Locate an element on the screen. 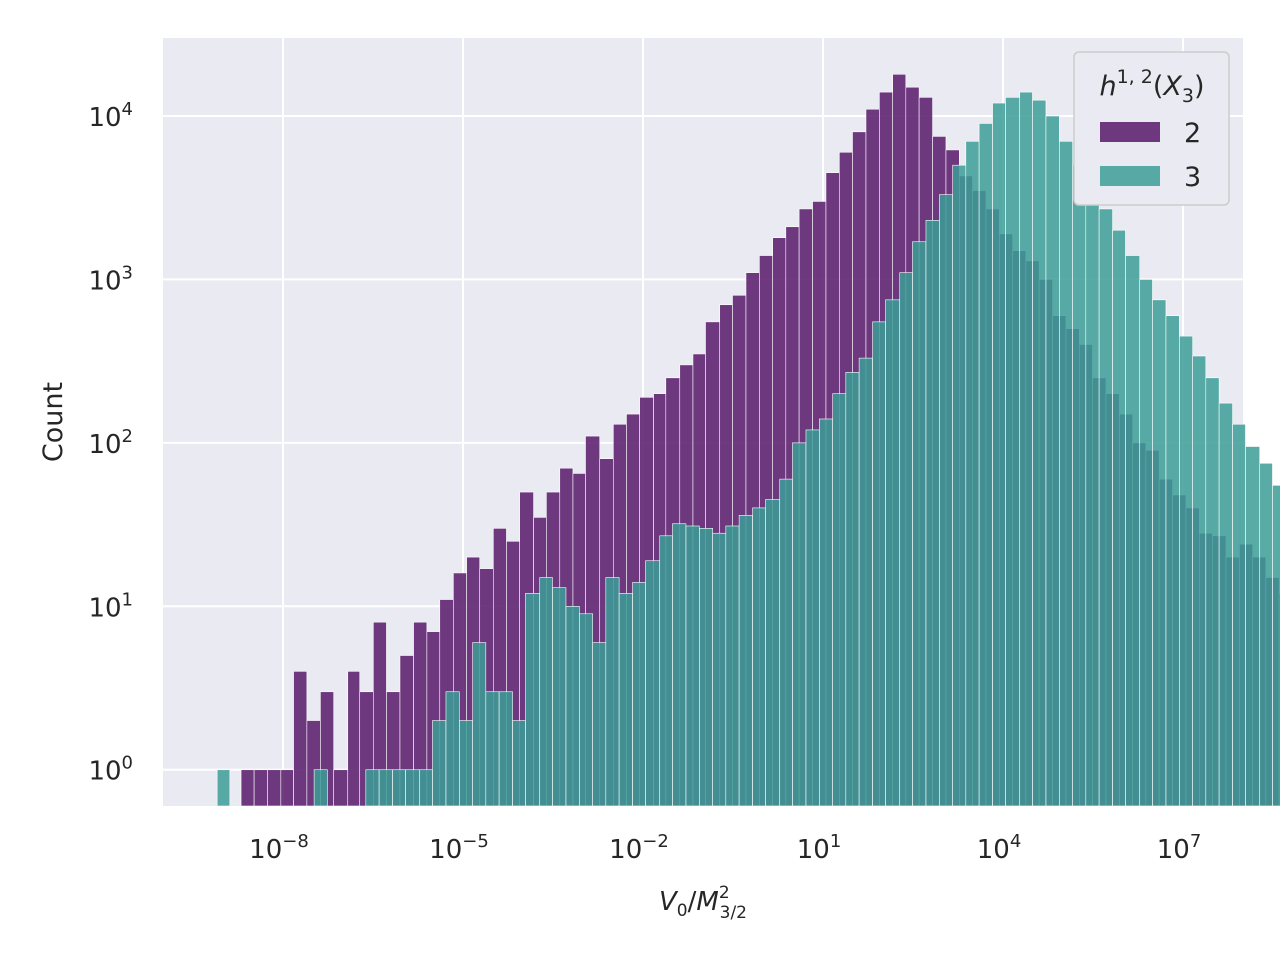  y-tick-label: 102 is located at coordinates (110, 443).